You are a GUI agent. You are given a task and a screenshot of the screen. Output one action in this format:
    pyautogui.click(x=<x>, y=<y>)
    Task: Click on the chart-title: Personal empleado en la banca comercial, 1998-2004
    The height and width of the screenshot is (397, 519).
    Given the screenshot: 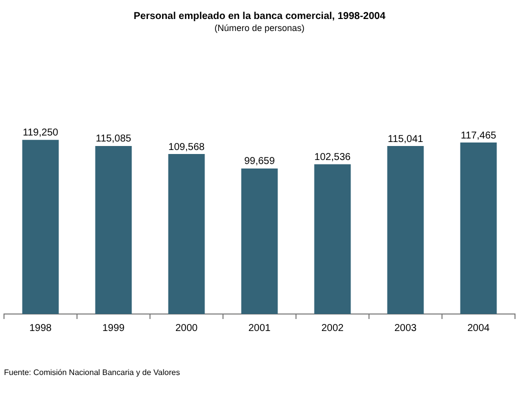 What is the action you would take?
    pyautogui.click(x=260, y=16)
    